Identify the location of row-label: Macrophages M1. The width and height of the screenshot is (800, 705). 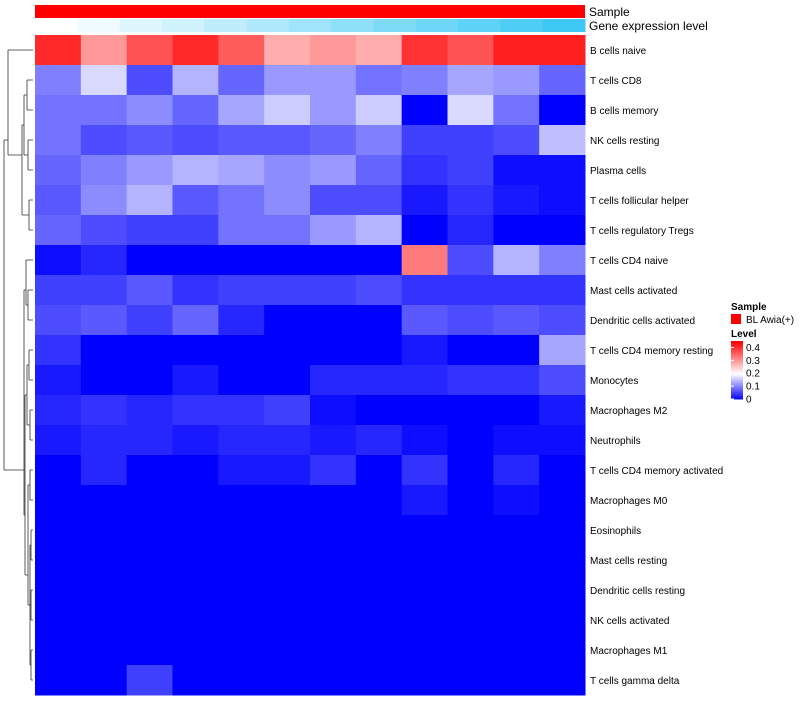
(629, 651).